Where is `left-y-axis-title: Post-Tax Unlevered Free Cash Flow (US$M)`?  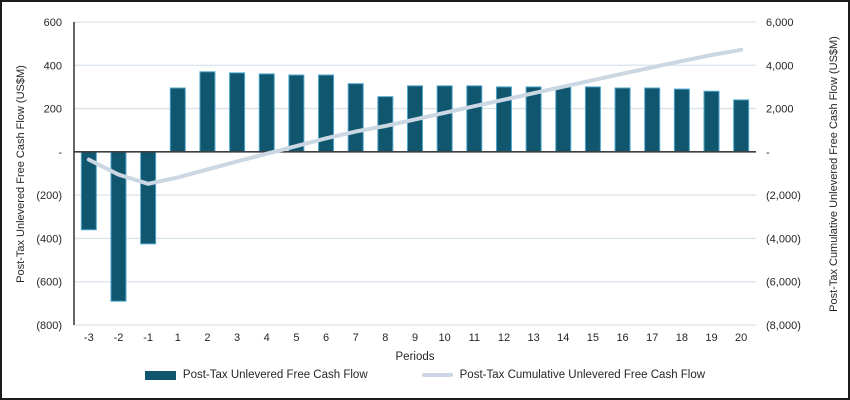 left-y-axis-title: Post-Tax Unlevered Free Cash Flow (US$M) is located at coordinates (21, 174).